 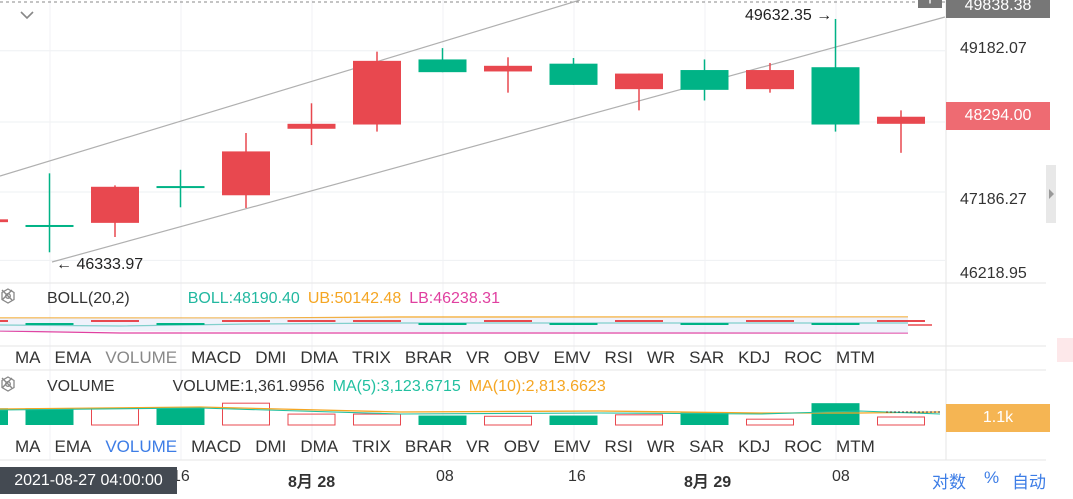 I want to click on expand-panel-handle, so click(x=1051, y=194).